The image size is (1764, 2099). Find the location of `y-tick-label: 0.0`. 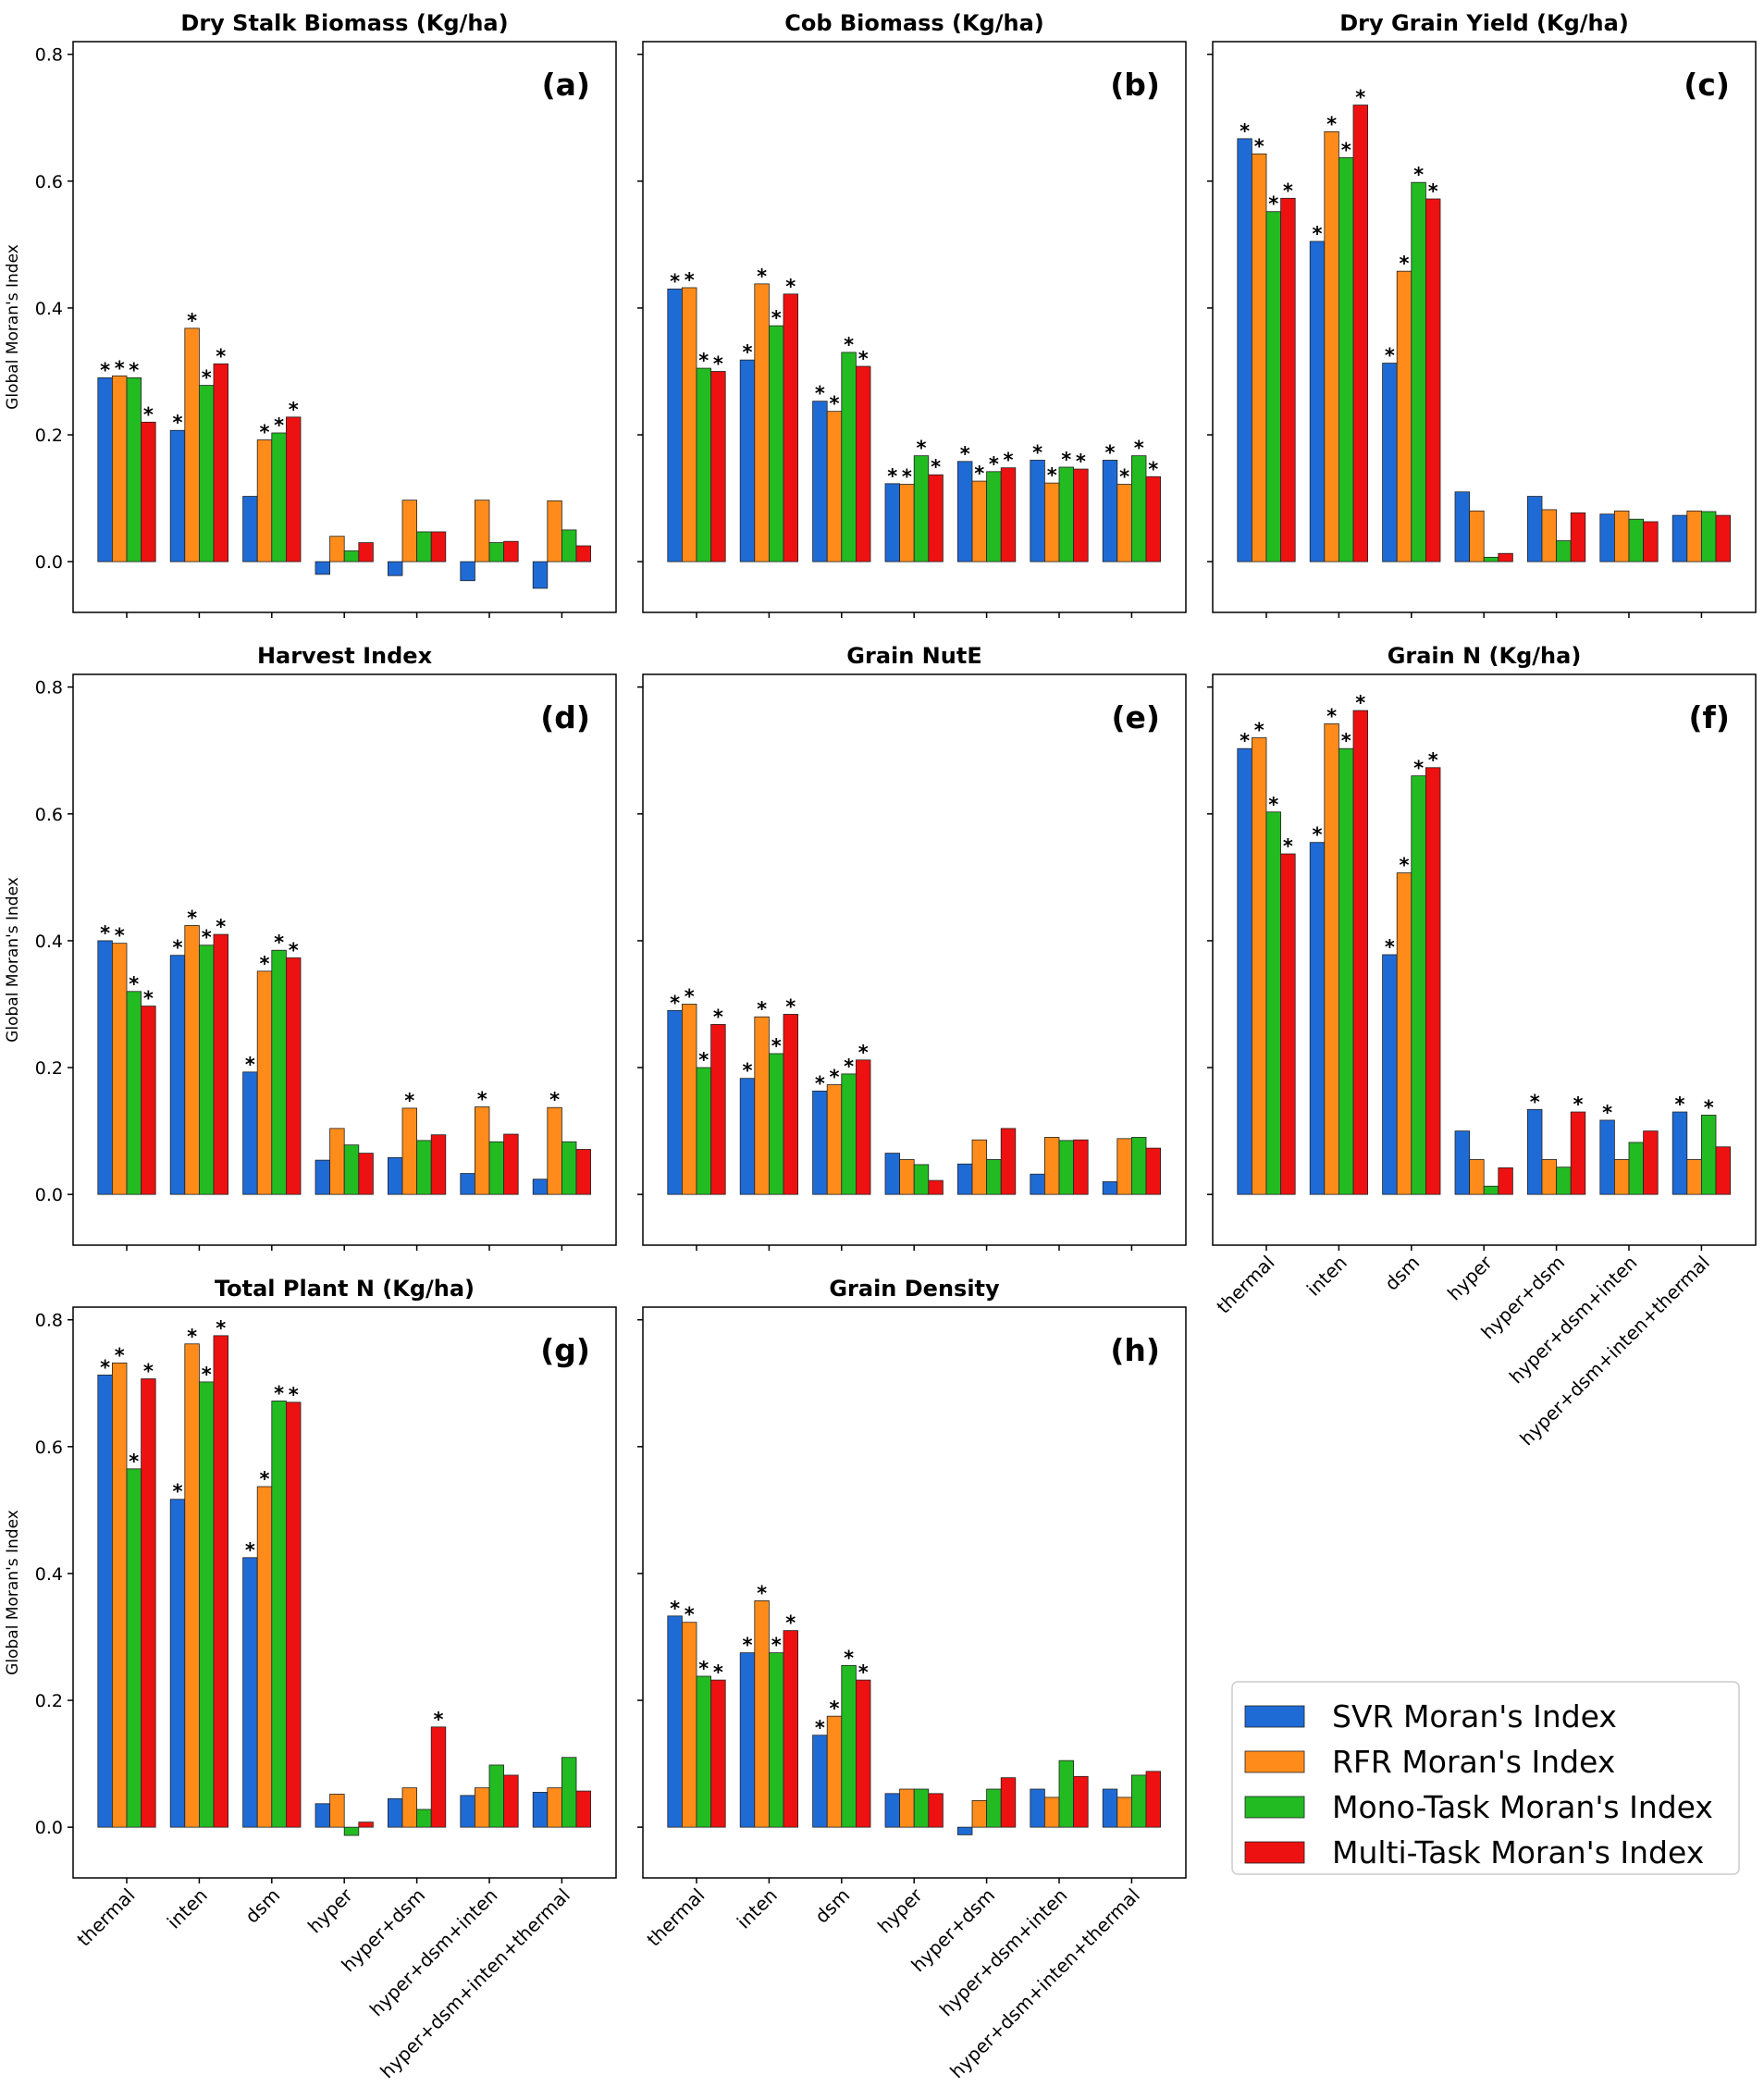

y-tick-label: 0.0 is located at coordinates (49, 563).